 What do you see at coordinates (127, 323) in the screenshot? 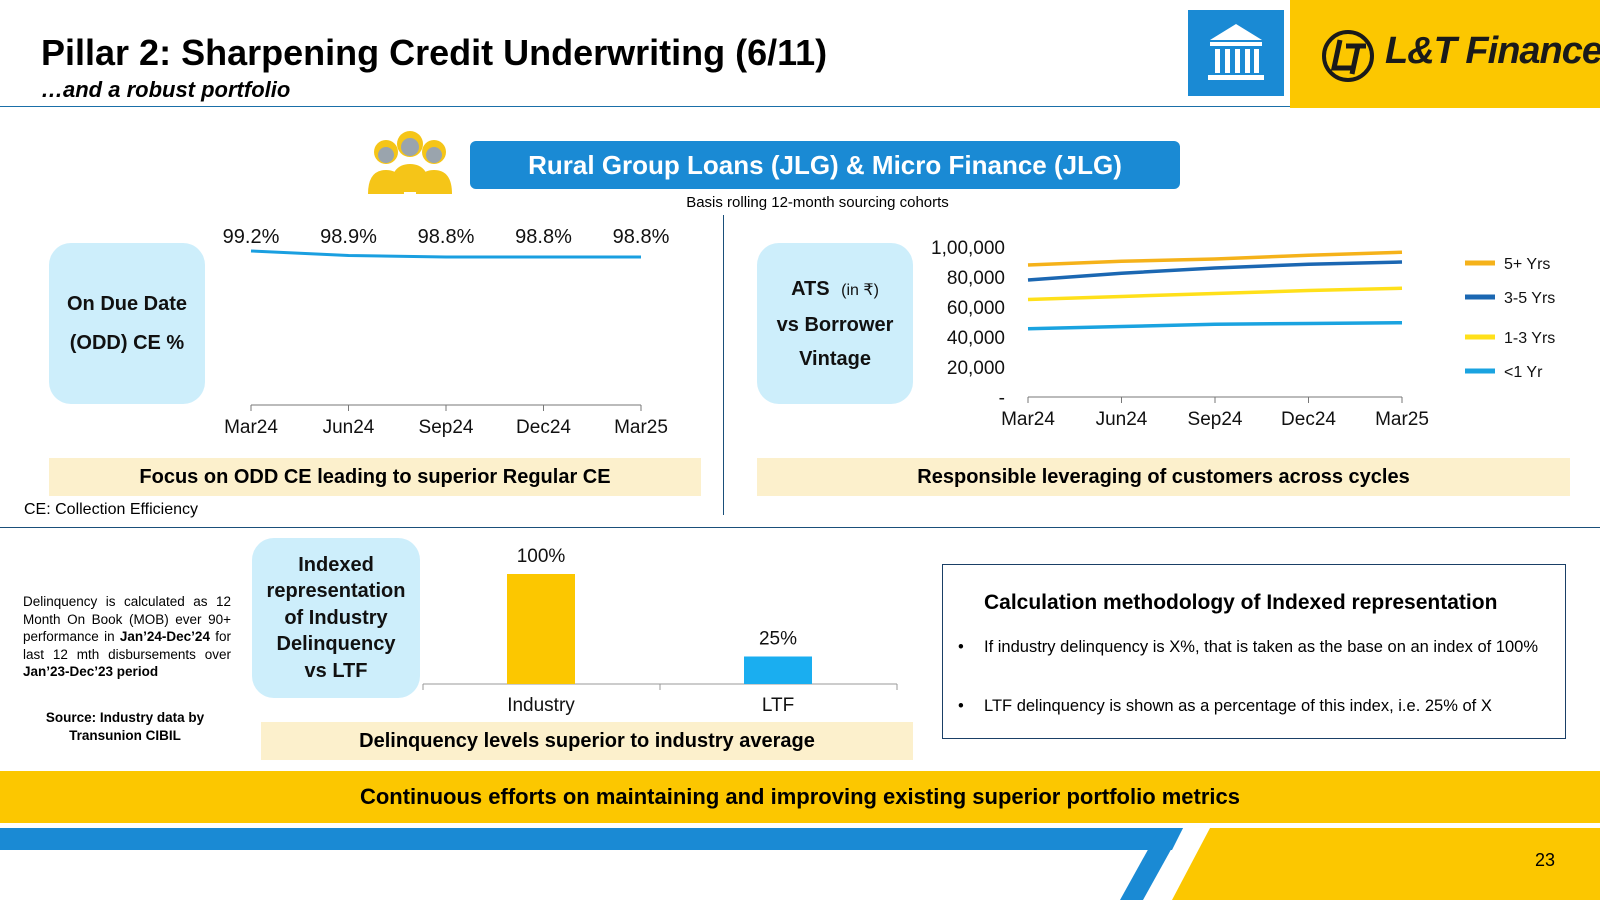
I see `odd-ce-label-bubble: On Due Date (ODD) CE %` at bounding box center [127, 323].